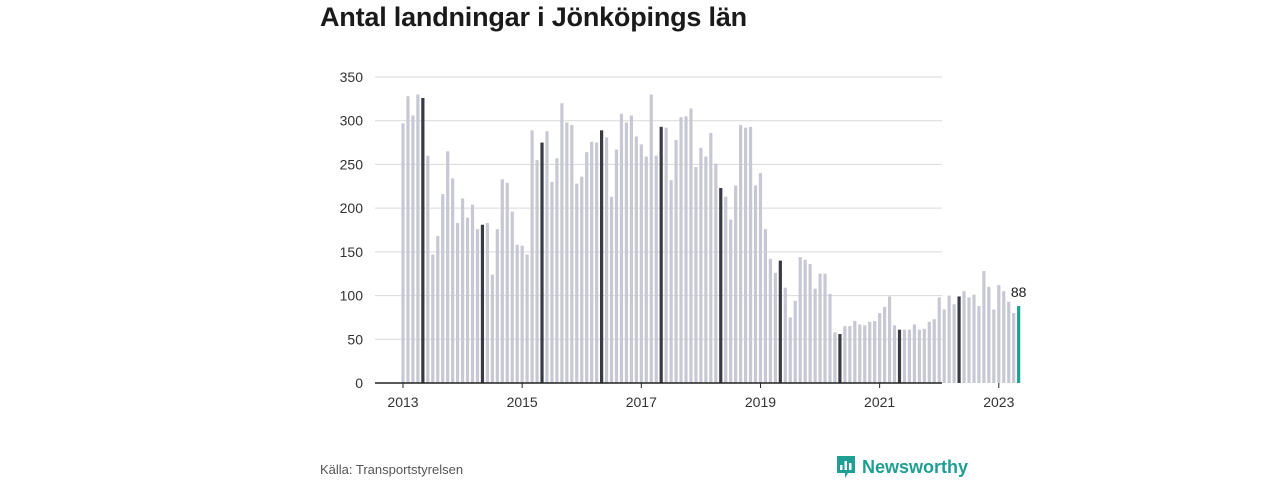  What do you see at coordinates (522, 402) in the screenshot?
I see `x-tick-label: 2015` at bounding box center [522, 402].